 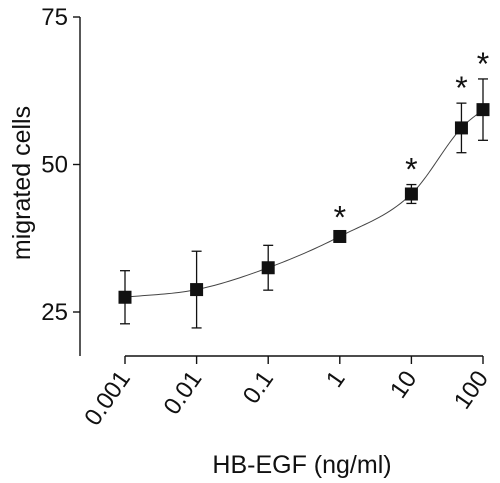 What do you see at coordinates (336, 379) in the screenshot?
I see `x-tick-label: 1` at bounding box center [336, 379].